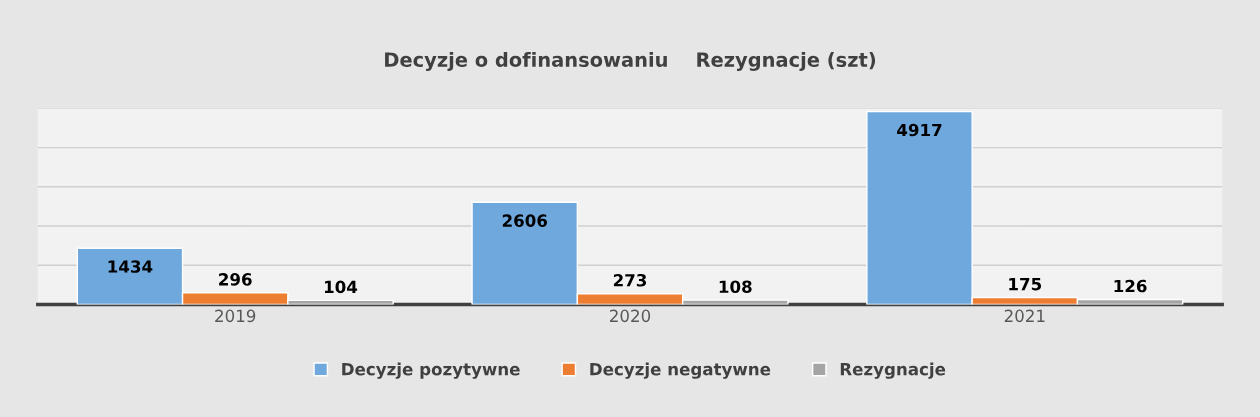 The height and width of the screenshot is (417, 1260). Describe the element at coordinates (1024, 316) in the screenshot. I see `x-tick-label: 2021` at that location.